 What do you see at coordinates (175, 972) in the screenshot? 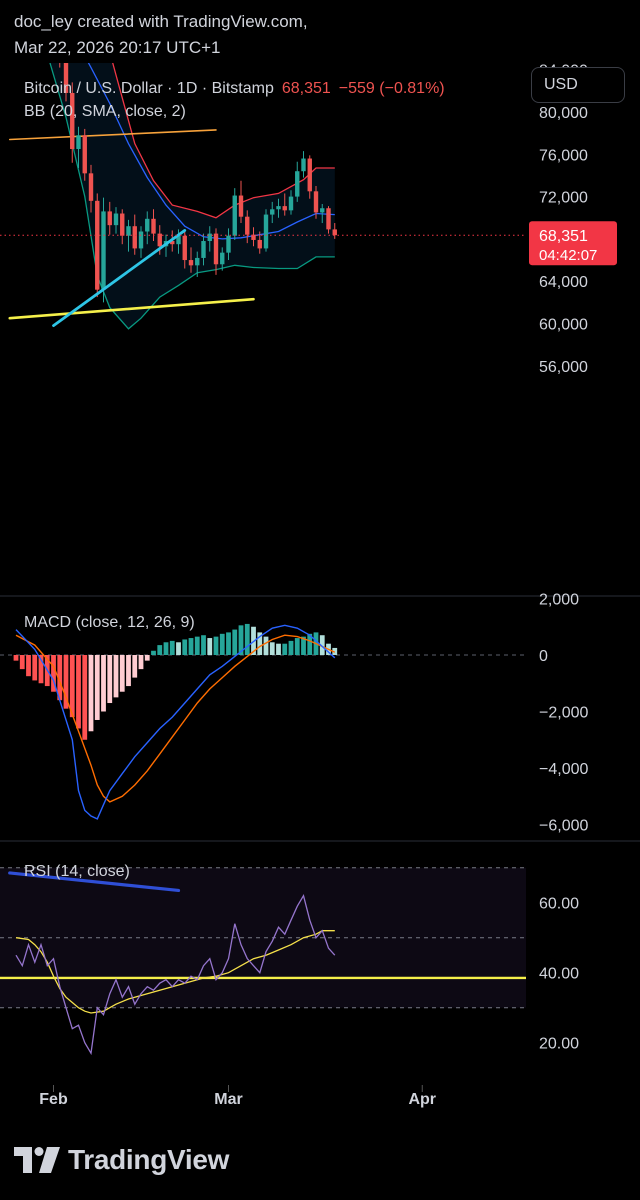
I see `rsi-ma-line` at bounding box center [175, 972].